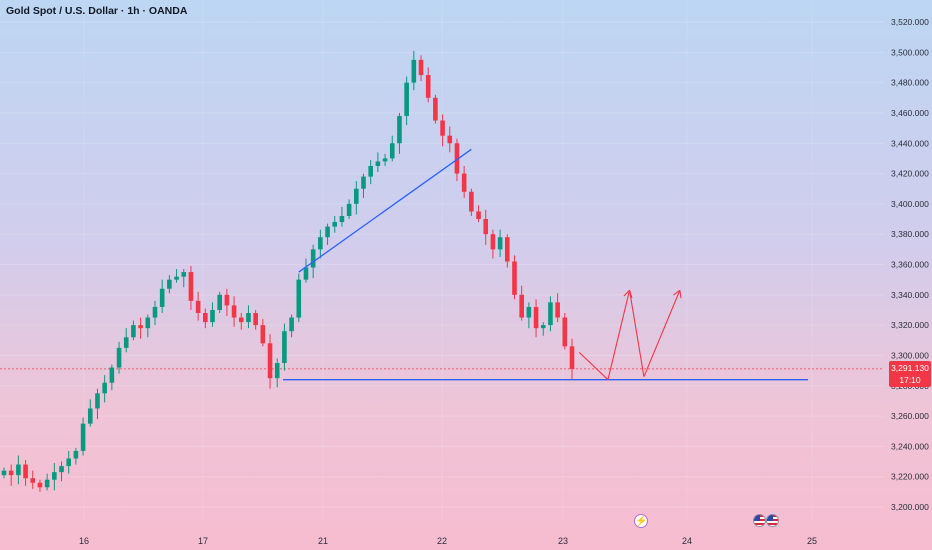 The height and width of the screenshot is (550, 932). What do you see at coordinates (323, 541) in the screenshot?
I see `x-tick-label: 21` at bounding box center [323, 541].